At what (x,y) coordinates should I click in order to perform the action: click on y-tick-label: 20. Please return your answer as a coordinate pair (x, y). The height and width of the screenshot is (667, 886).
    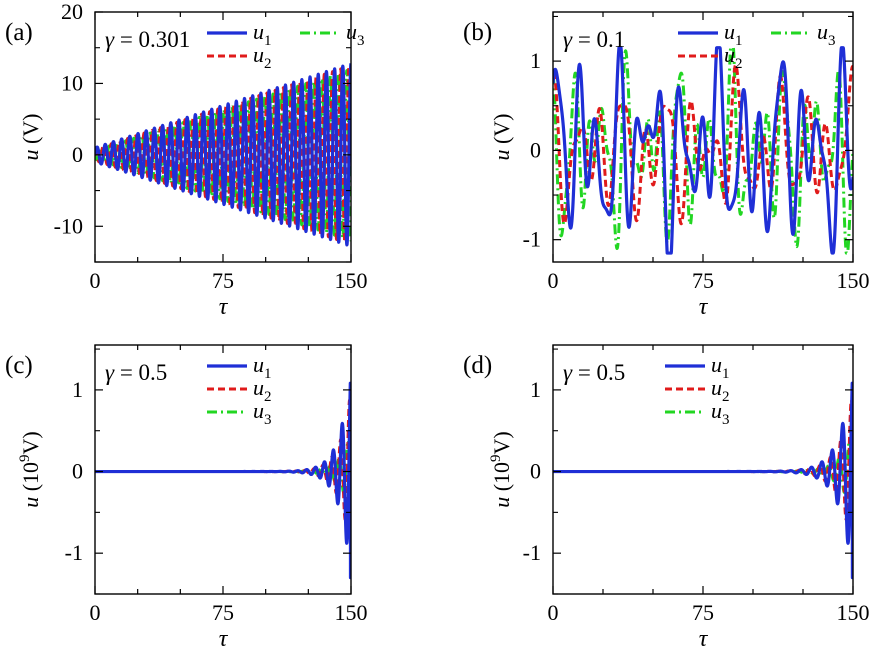
    Looking at the image, I should click on (72, 12).